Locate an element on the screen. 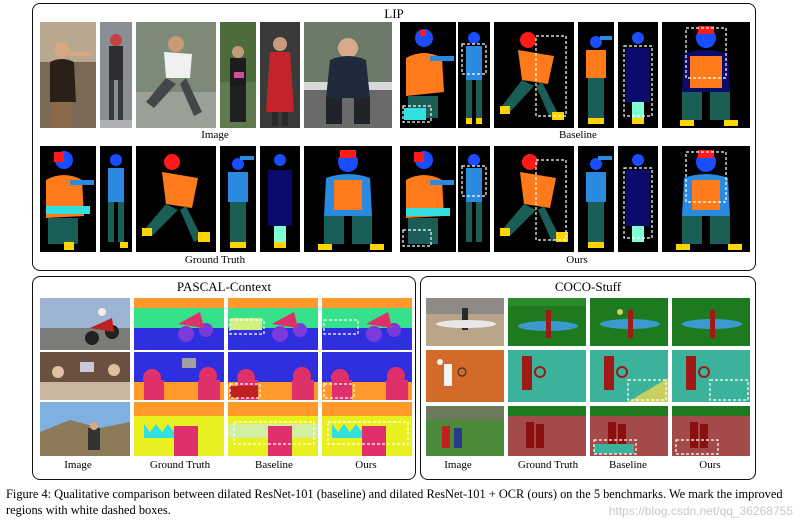 The image size is (803, 529). lip-label-image: Image is located at coordinates (215, 135).